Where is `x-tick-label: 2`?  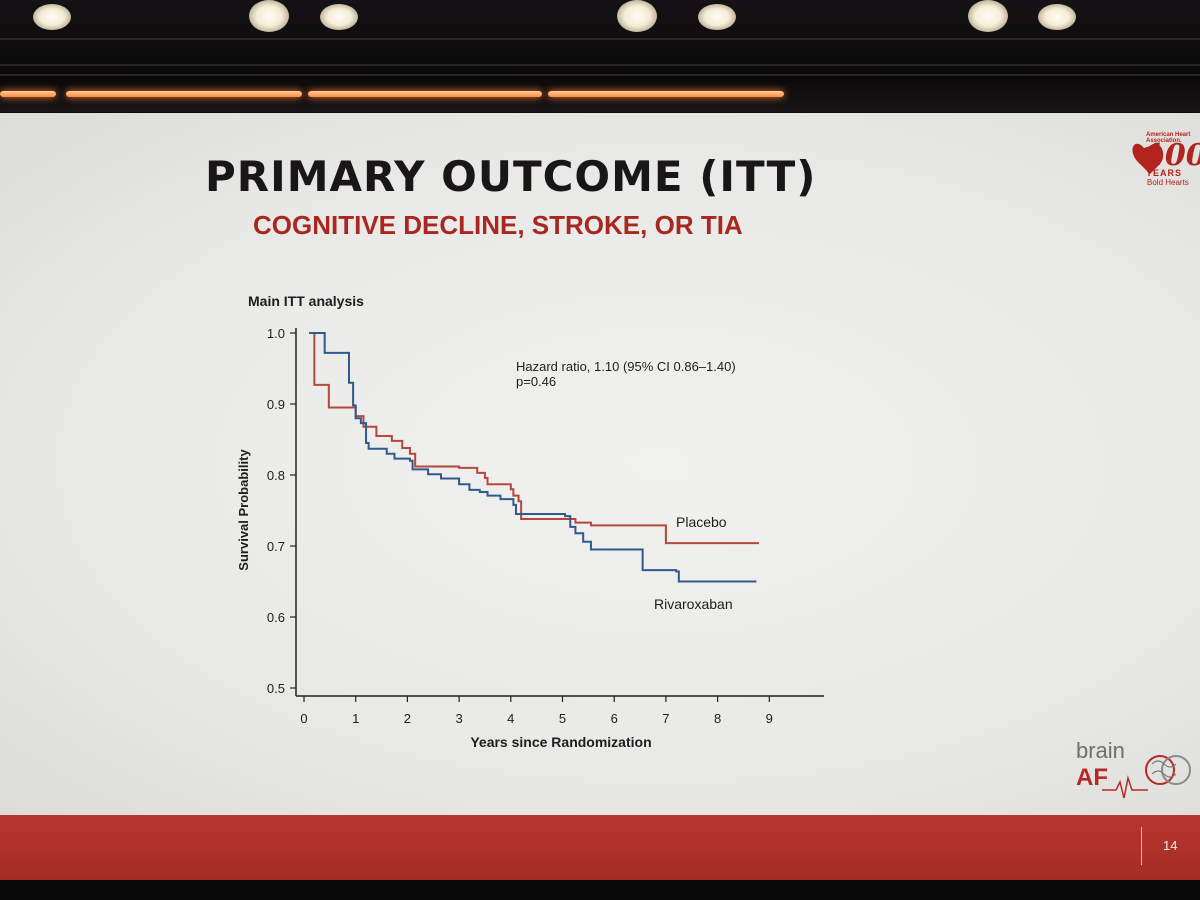
x-tick-label: 2 is located at coordinates (407, 718).